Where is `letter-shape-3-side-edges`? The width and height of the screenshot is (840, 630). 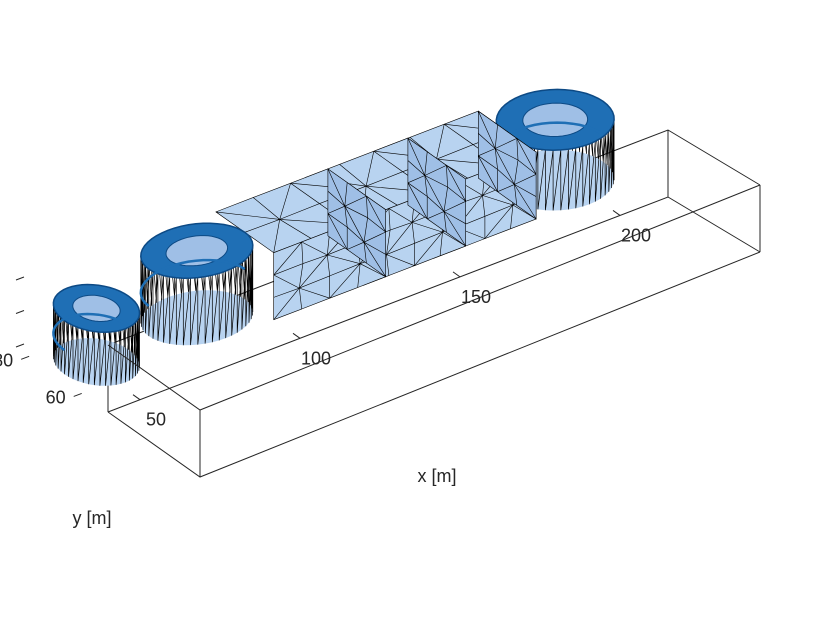 letter-shape-3-side-edges is located at coordinates (356, 223).